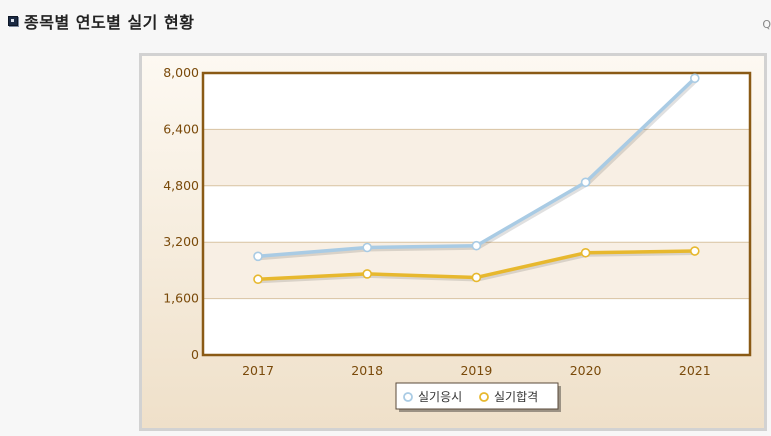  Describe the element at coordinates (195, 354) in the screenshot. I see `y-tick-label: 0` at that location.